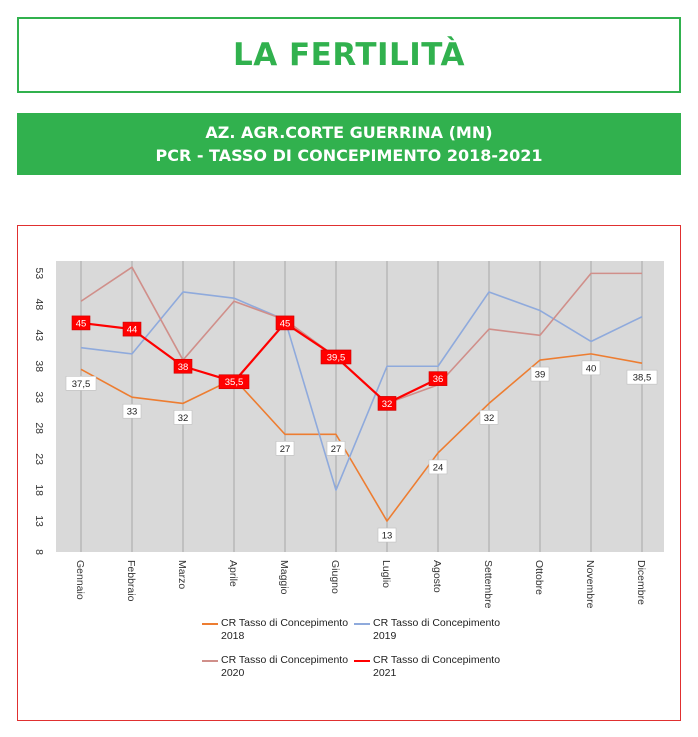 The height and width of the screenshot is (737, 698). I want to click on legend-item-2019: CR Tasso di Concepimento 2019, so click(434, 632).